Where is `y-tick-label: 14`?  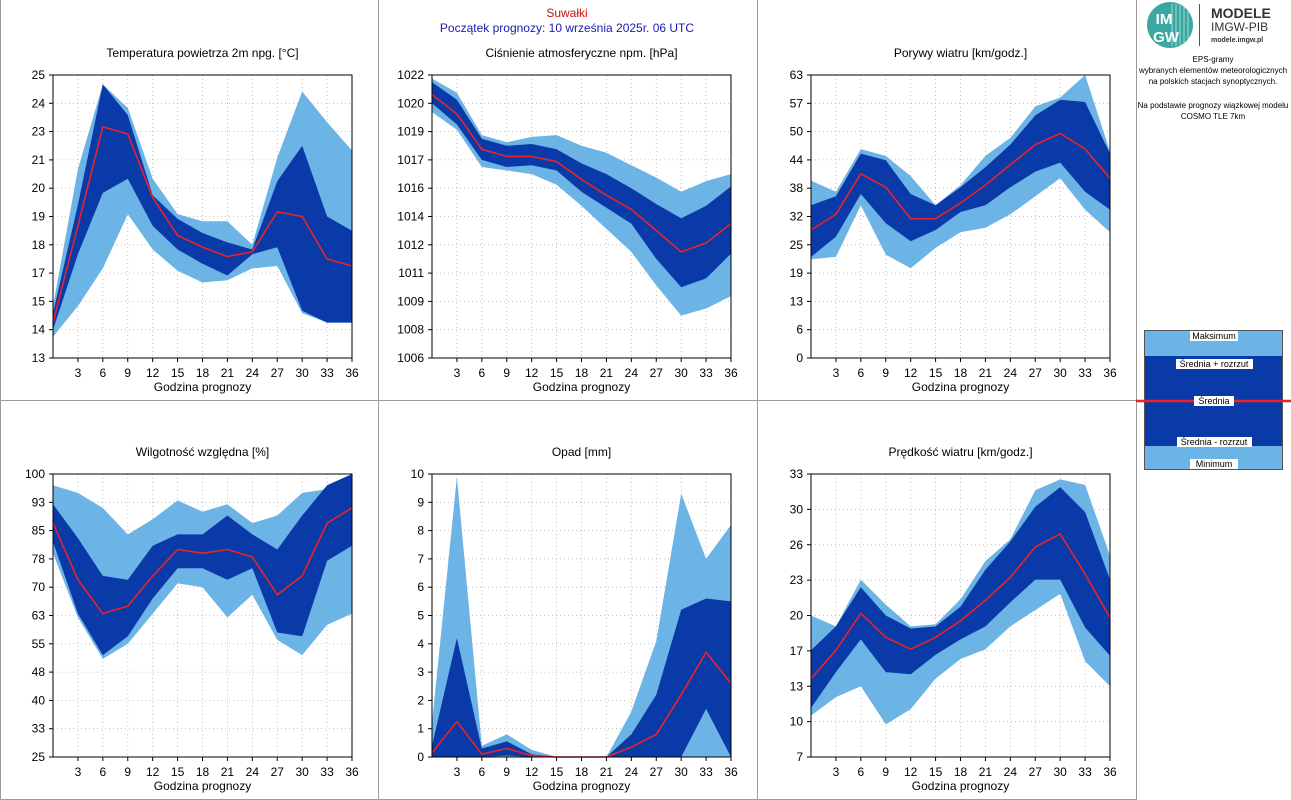 y-tick-label: 14 is located at coordinates (39, 330).